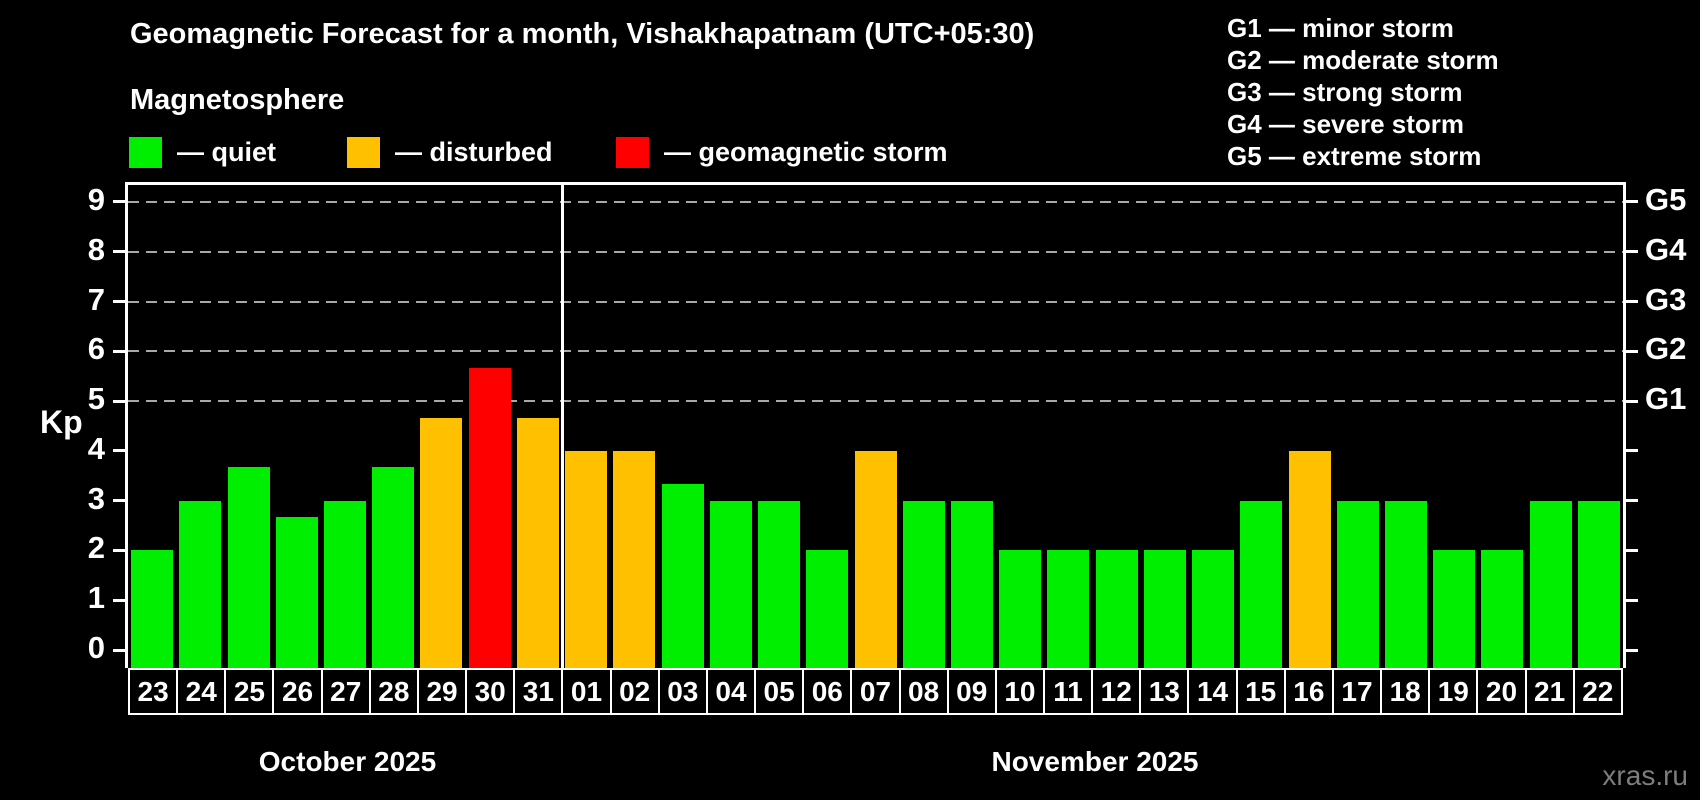 The height and width of the screenshot is (800, 1700). I want to click on day-cell-02: 02, so click(634, 691).